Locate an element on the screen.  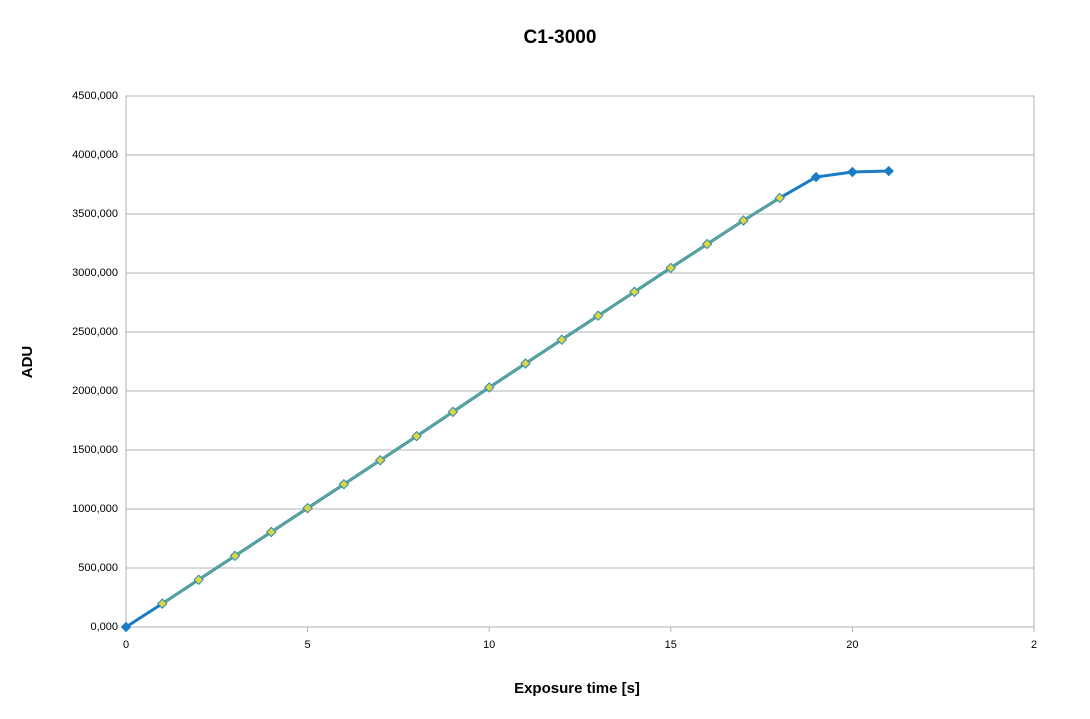
x-tick-label: 15 is located at coordinates (671, 645).